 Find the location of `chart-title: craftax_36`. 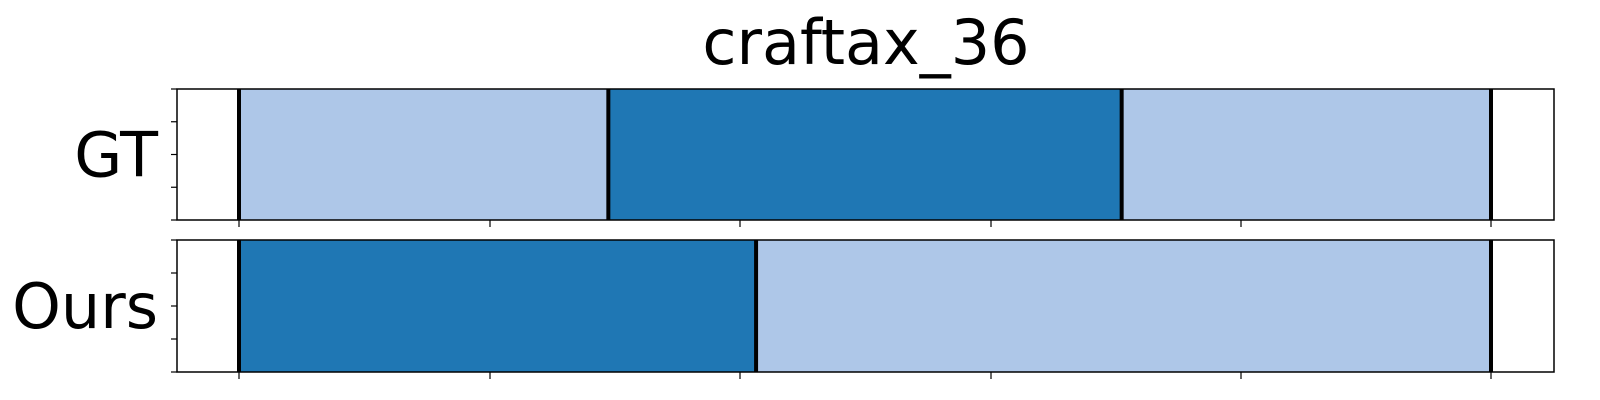

chart-title: craftax_36 is located at coordinates (865, 42).